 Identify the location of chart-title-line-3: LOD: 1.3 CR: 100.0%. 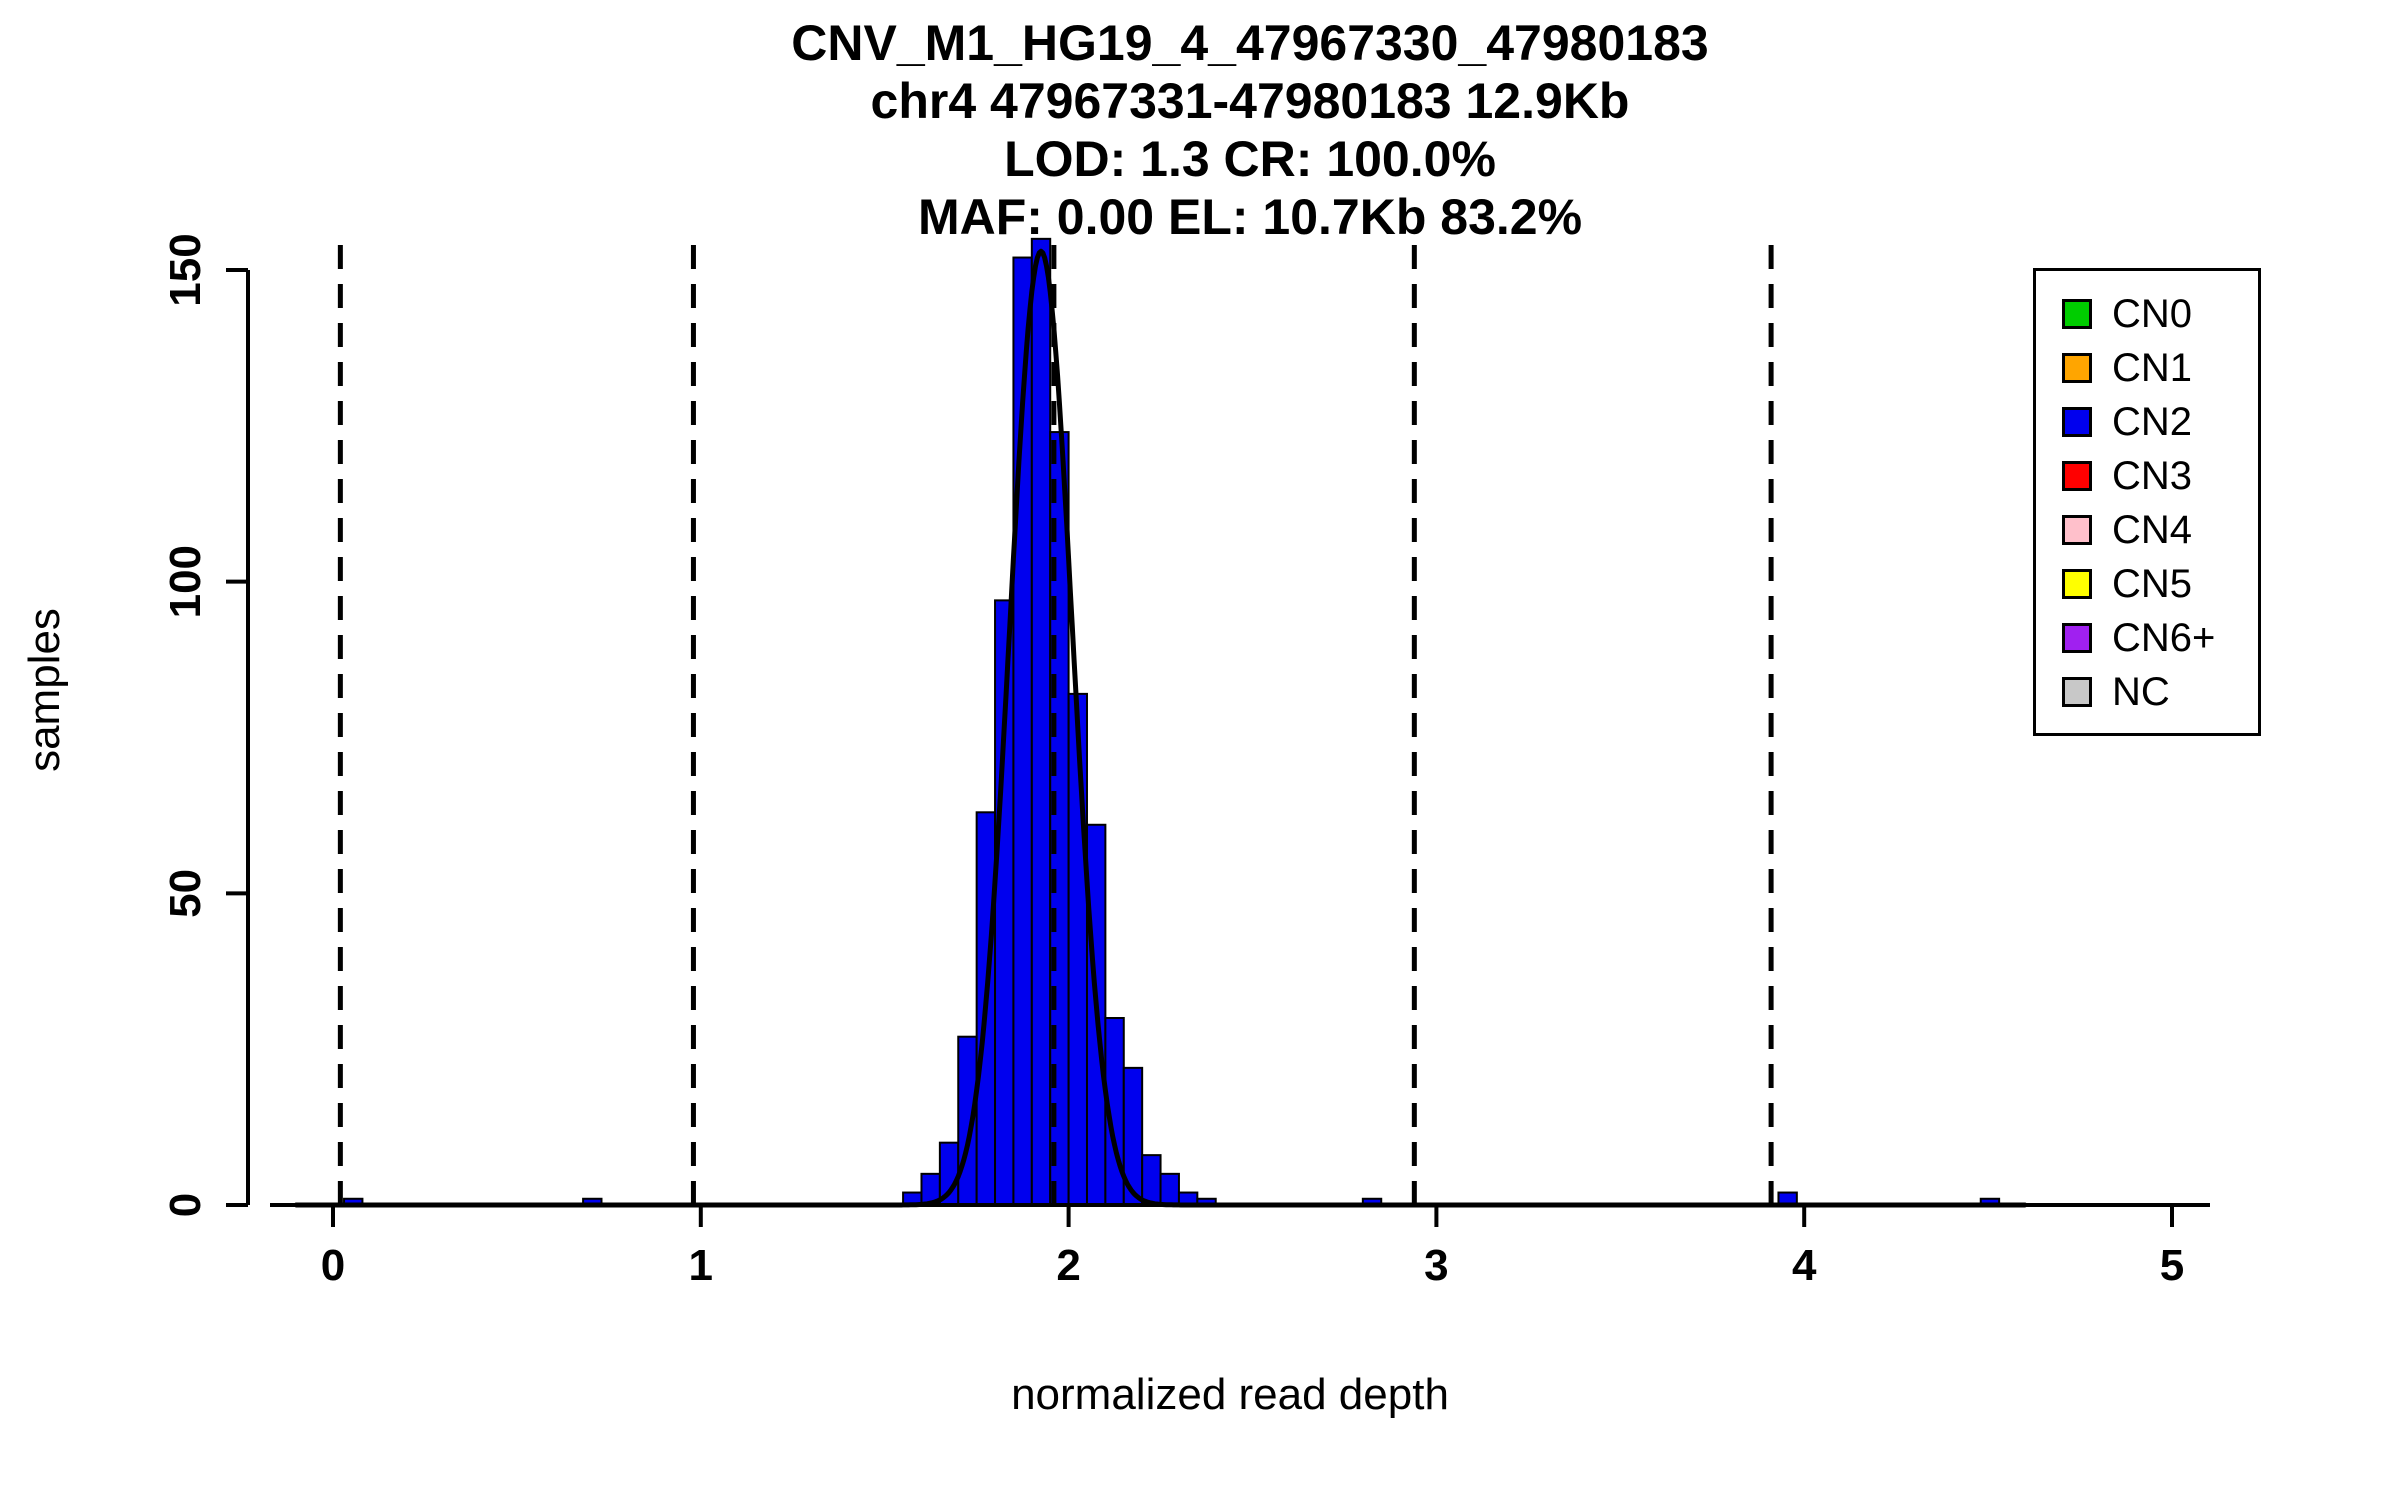
(1250, 159).